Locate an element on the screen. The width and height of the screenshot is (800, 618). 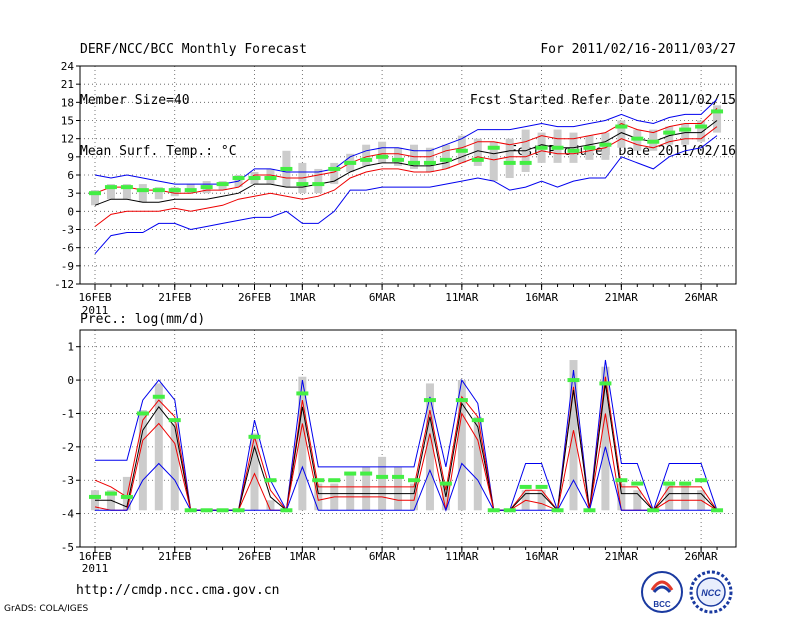
x-tick-label: 21FEB is located at coordinates (174, 556).